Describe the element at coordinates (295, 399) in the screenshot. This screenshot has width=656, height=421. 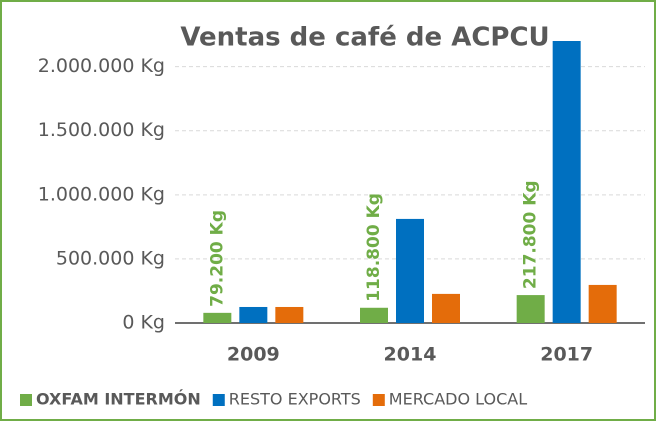
I see `legend-label: RESTO EXPORTS` at that location.